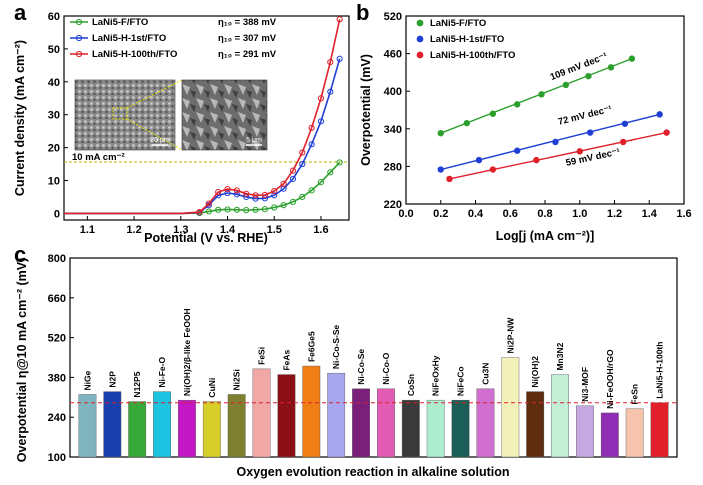  What do you see at coordinates (120, 22) in the screenshot?
I see `a-legend-label: LaNi5-F/FTO` at bounding box center [120, 22].